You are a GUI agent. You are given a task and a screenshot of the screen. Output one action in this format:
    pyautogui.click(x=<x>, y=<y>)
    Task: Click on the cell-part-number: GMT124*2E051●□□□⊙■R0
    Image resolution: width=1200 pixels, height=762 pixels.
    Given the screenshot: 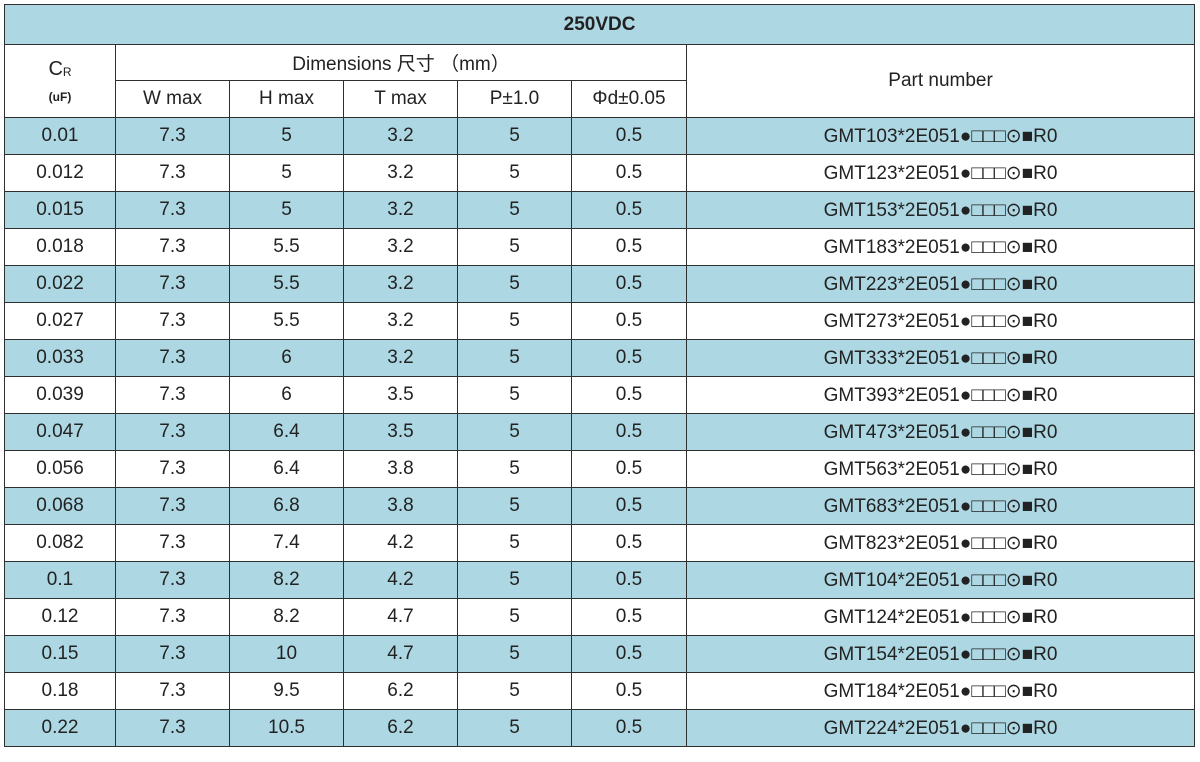 What is the action you would take?
    pyautogui.click(x=940, y=617)
    